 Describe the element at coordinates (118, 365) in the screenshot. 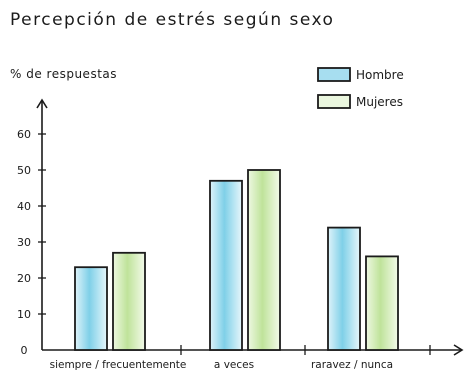

I see `x-tick-label: siempre / frecuentemente` at that location.